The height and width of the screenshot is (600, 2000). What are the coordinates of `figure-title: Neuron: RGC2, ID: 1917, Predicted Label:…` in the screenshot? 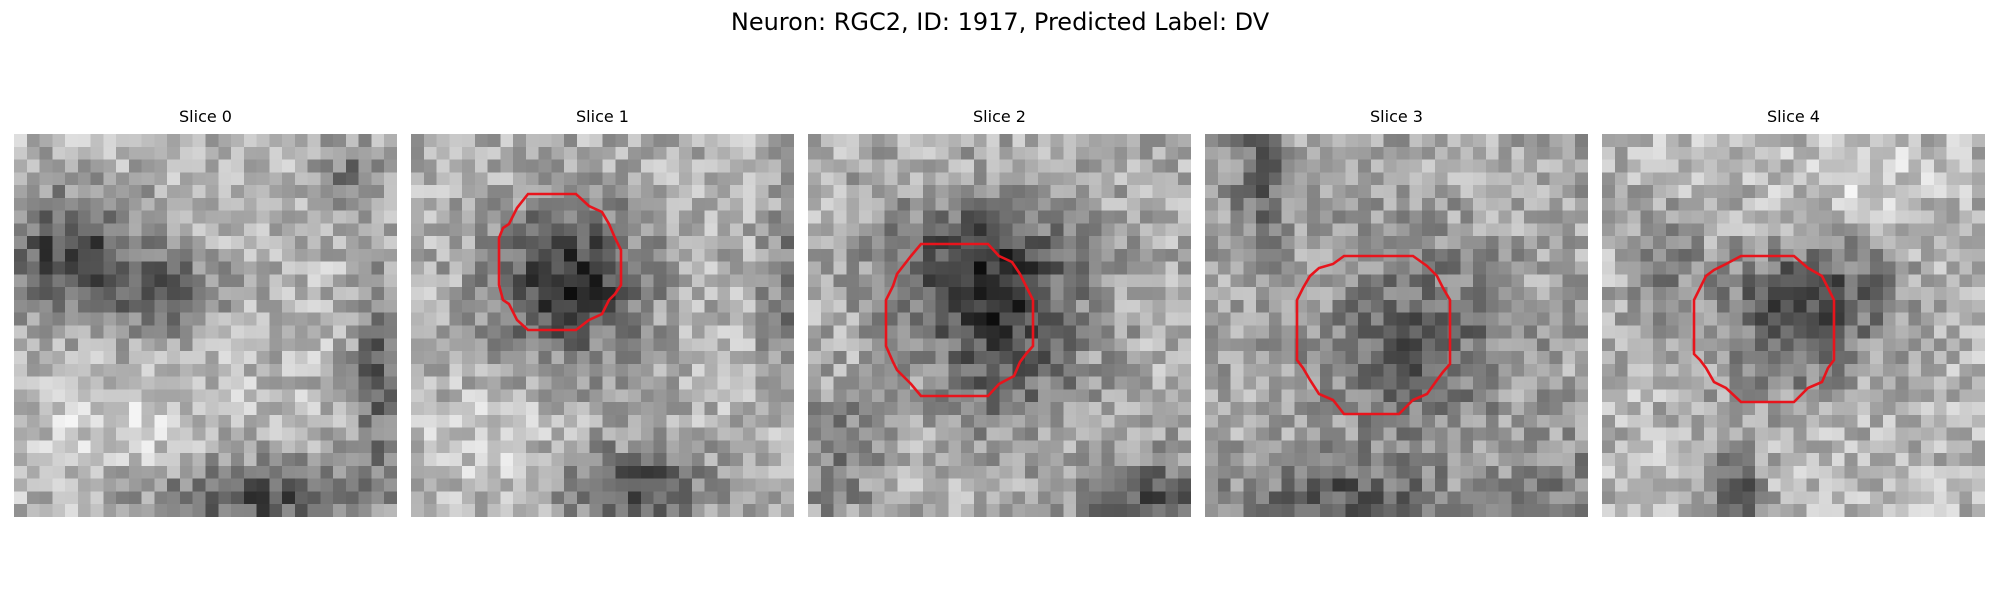 It's located at (1000, 22).